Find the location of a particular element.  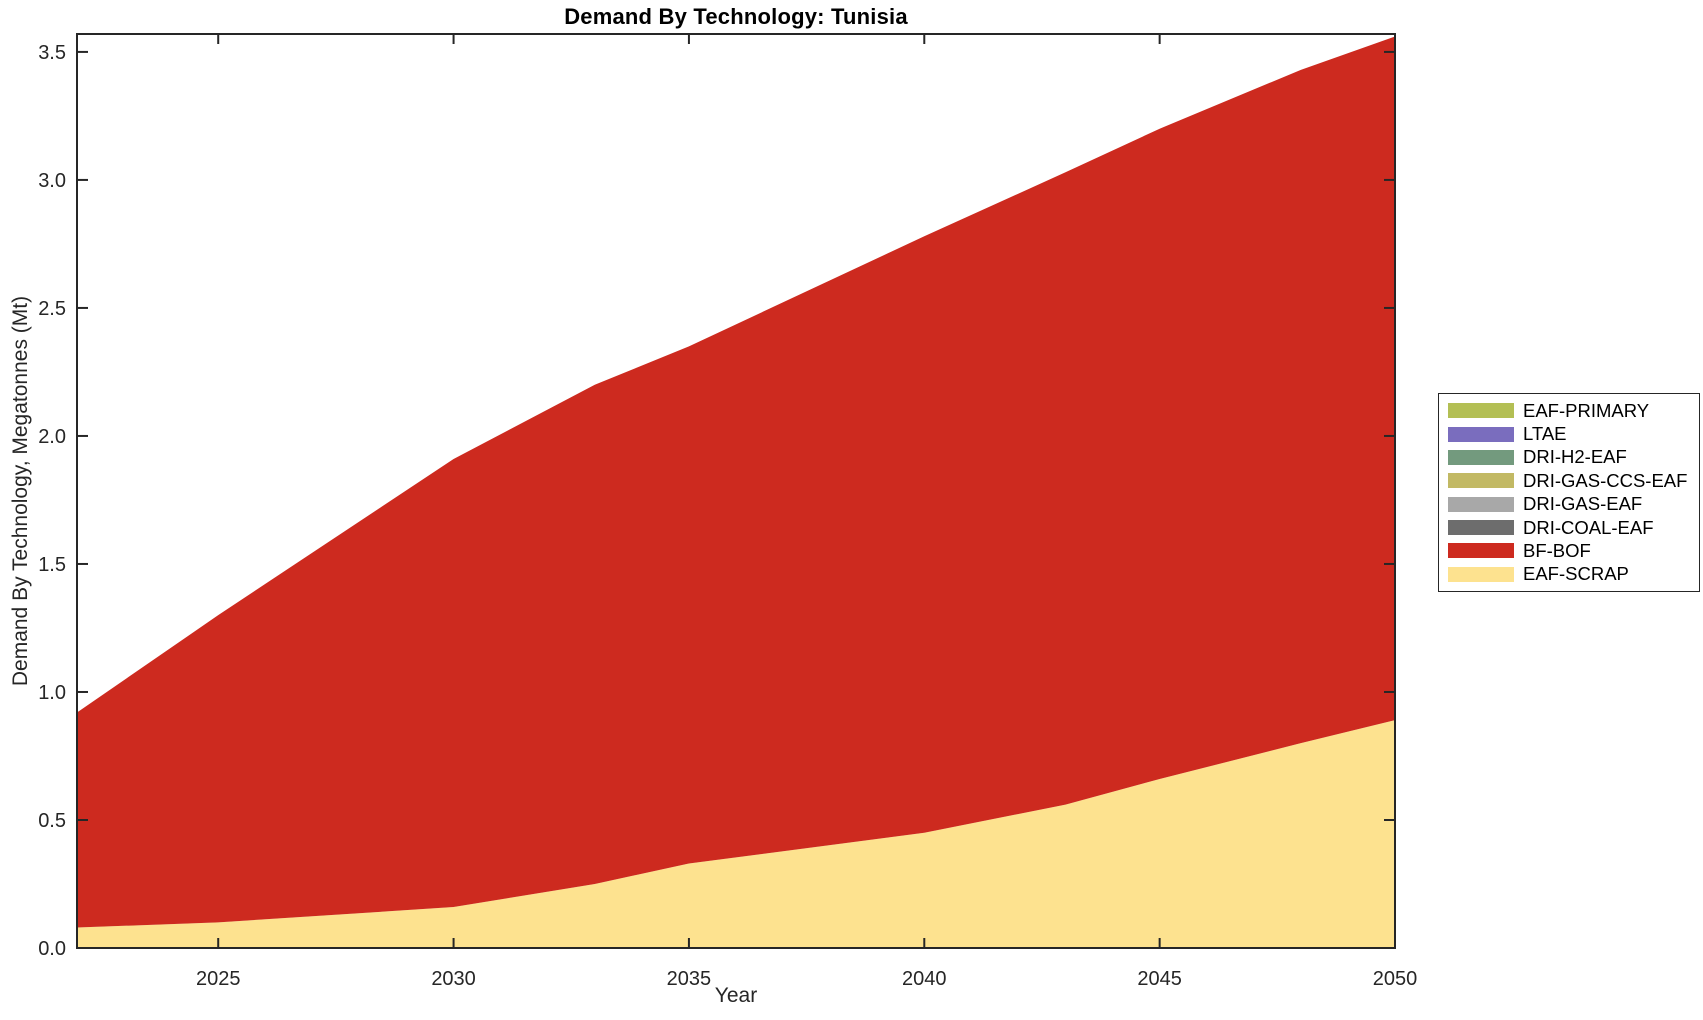

y-tick-label: 1.0 is located at coordinates (52, 693).